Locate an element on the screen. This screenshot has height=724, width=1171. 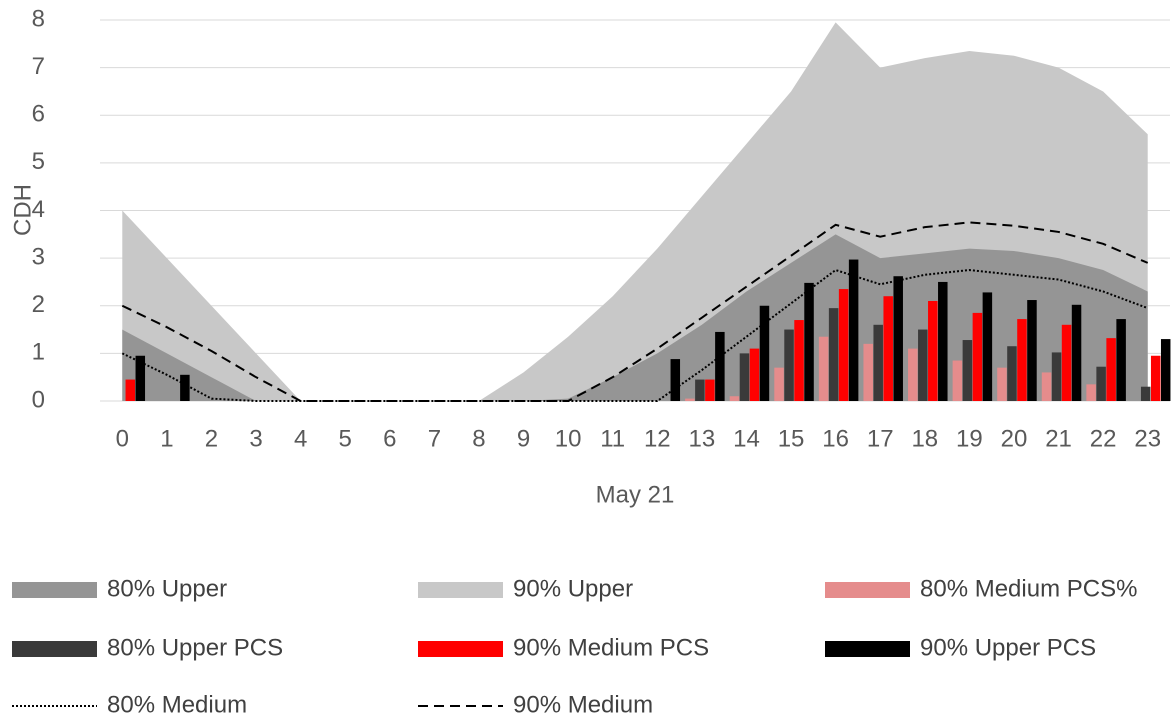
y-tick-label: 7 is located at coordinates (38, 66).